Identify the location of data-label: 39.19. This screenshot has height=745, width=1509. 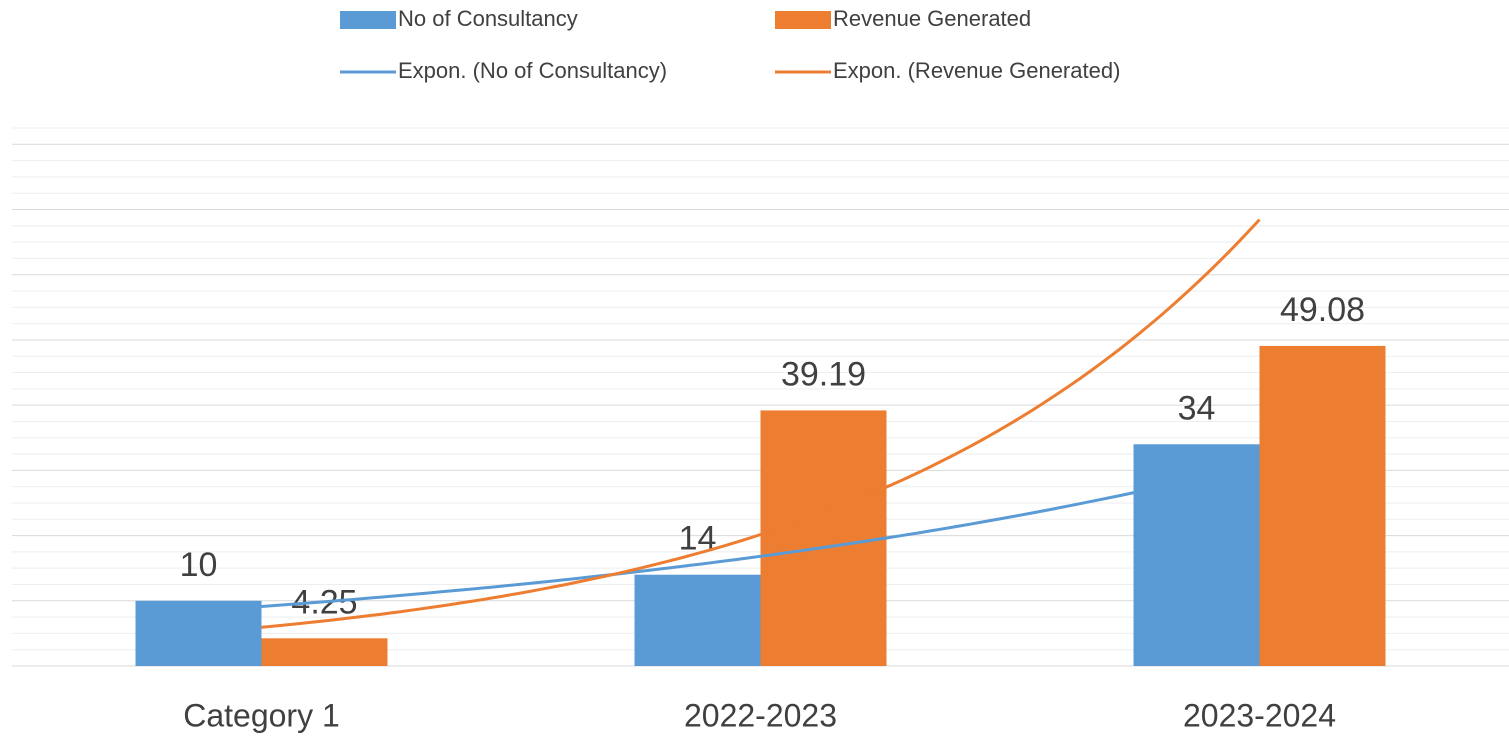
(823, 374).